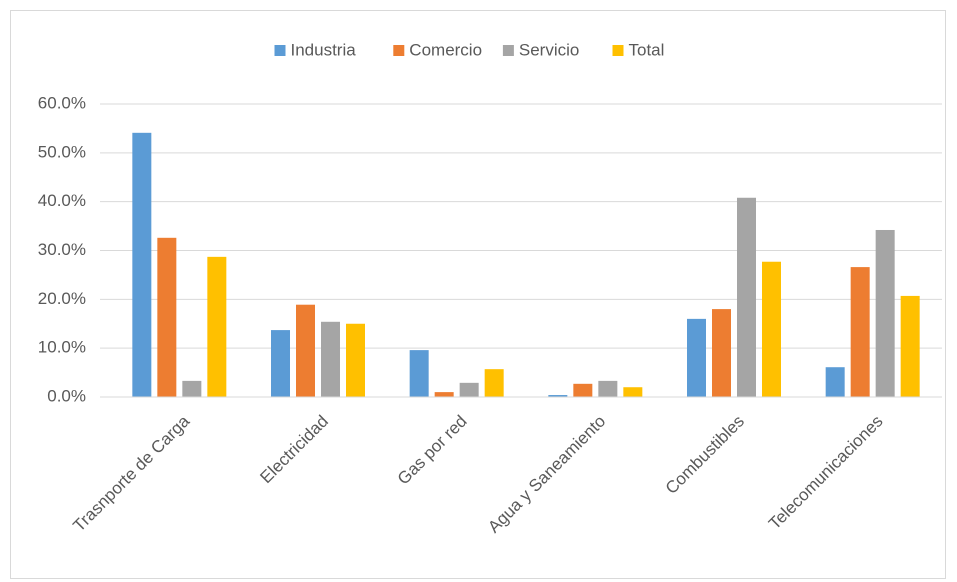  What do you see at coordinates (62, 298) in the screenshot?
I see `y-tick-label: 20.0%` at bounding box center [62, 298].